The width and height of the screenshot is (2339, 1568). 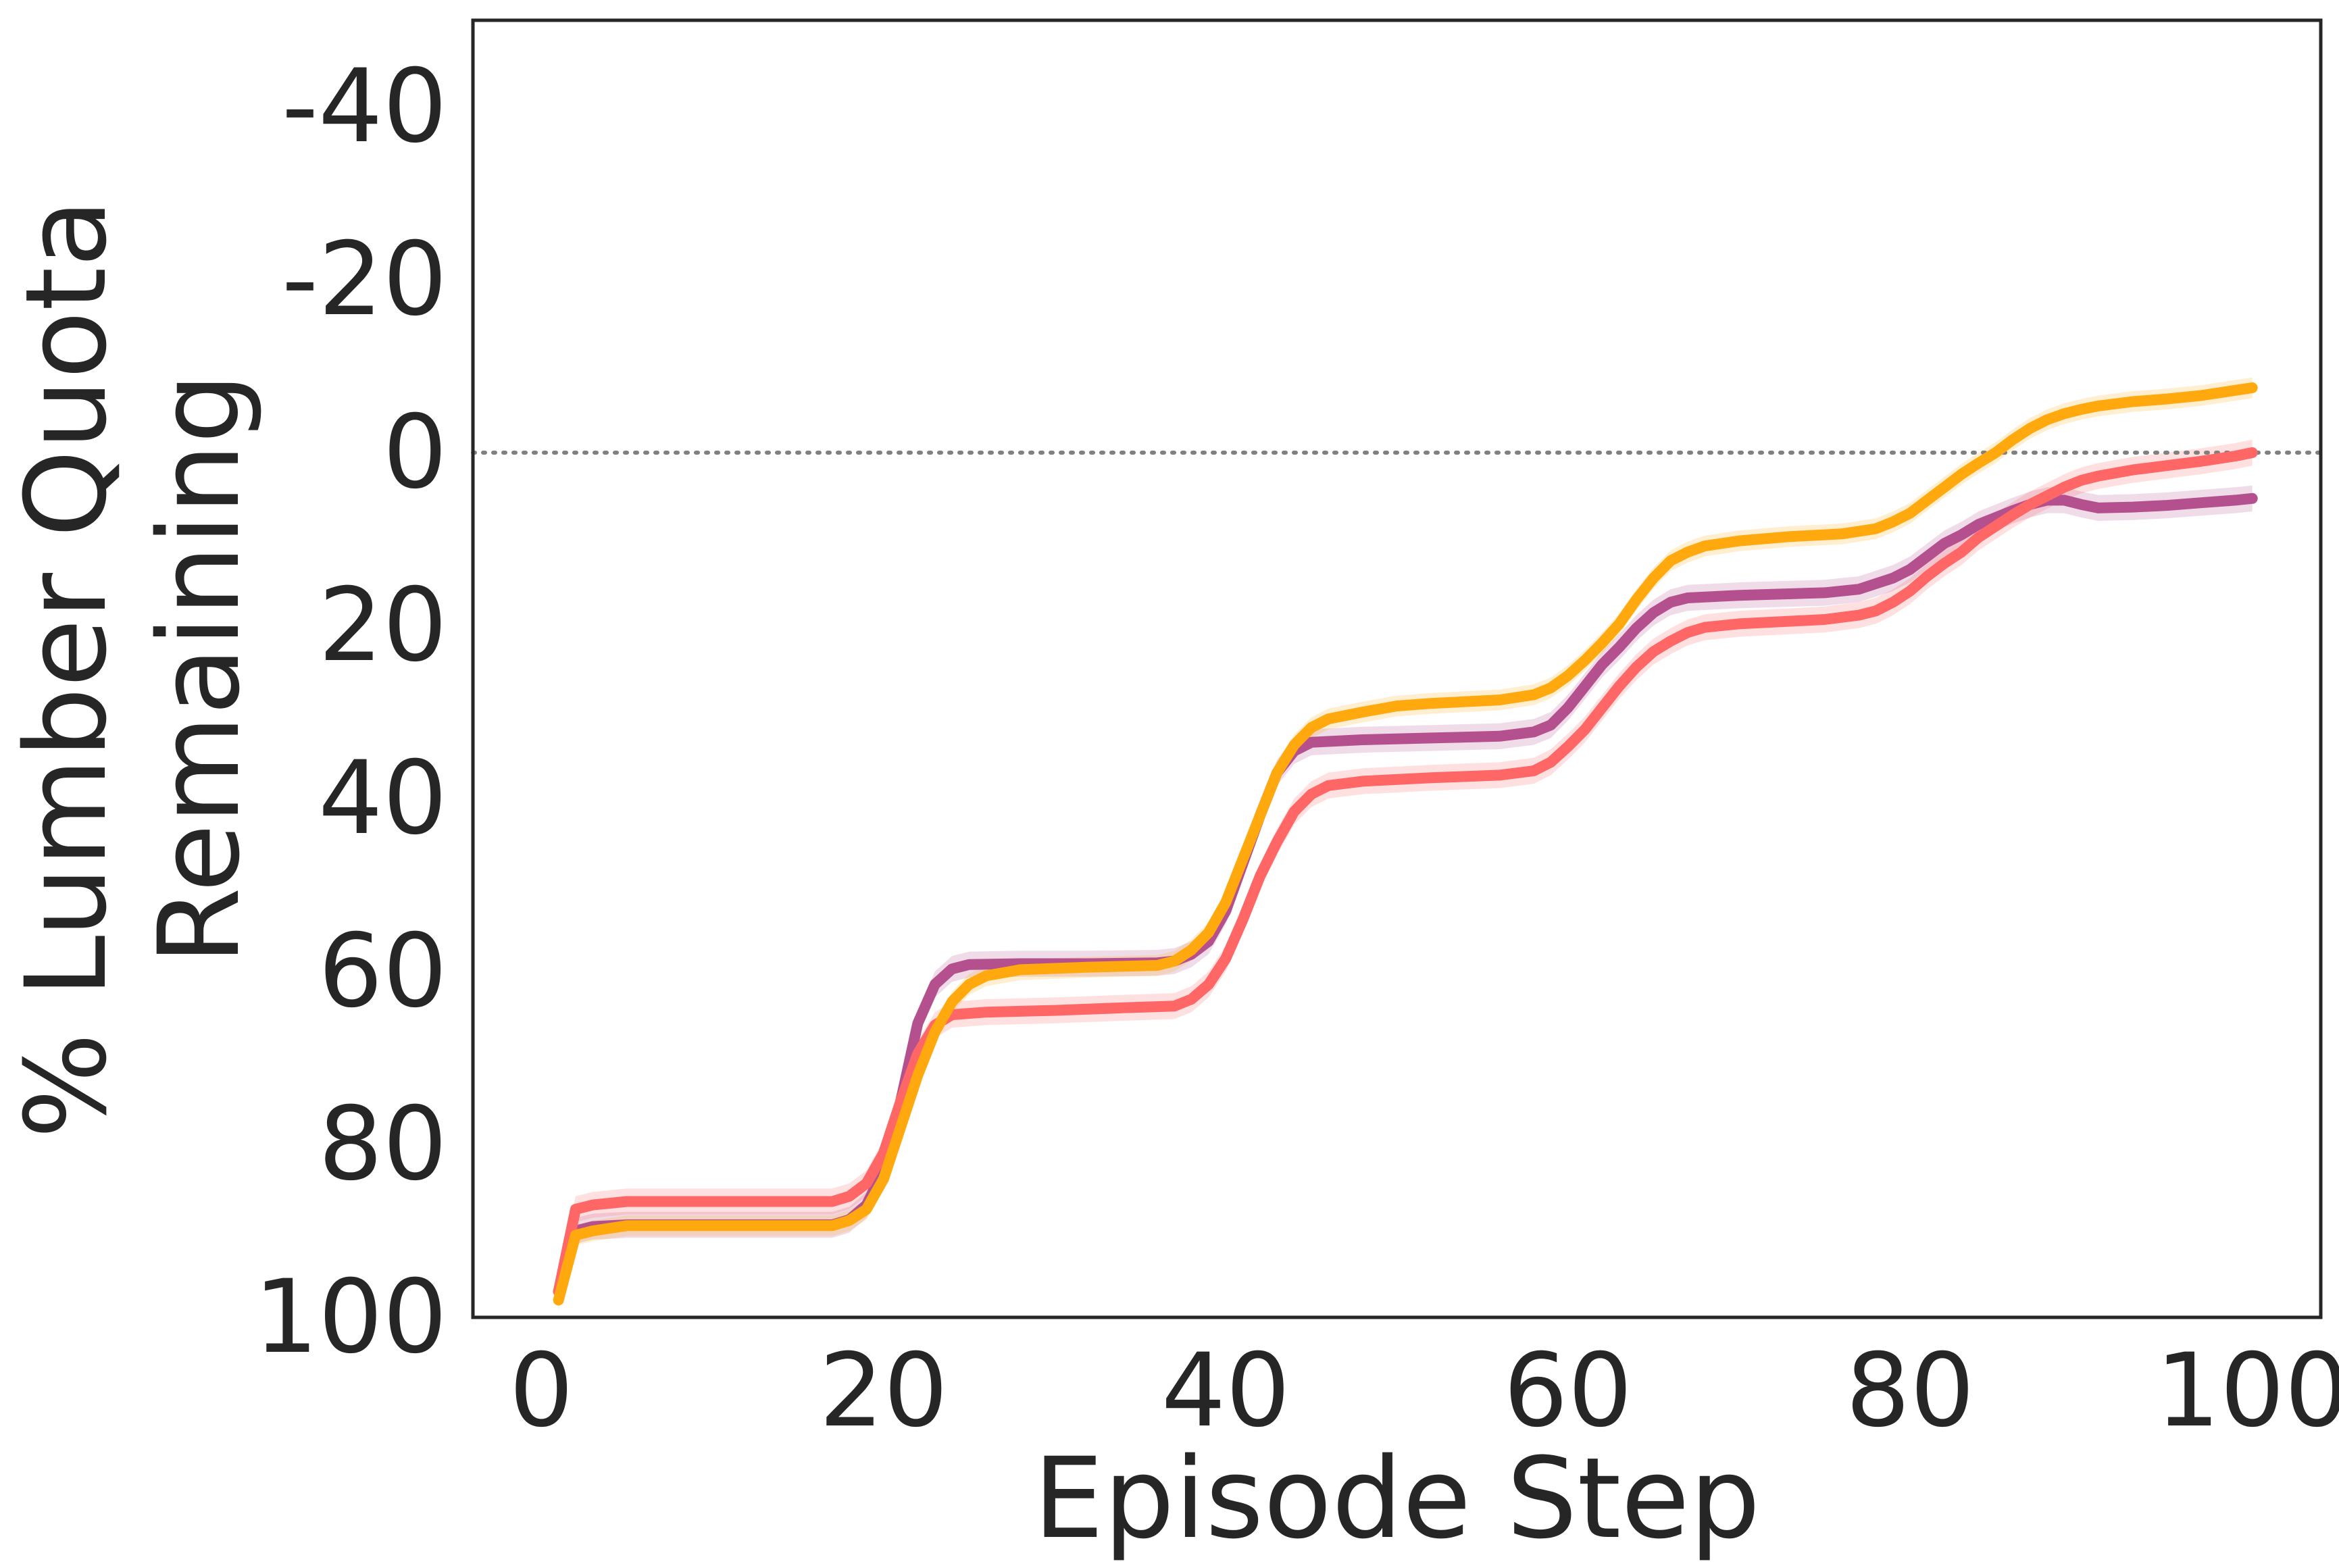 I want to click on y-tick-label: 0, so click(x=415, y=453).